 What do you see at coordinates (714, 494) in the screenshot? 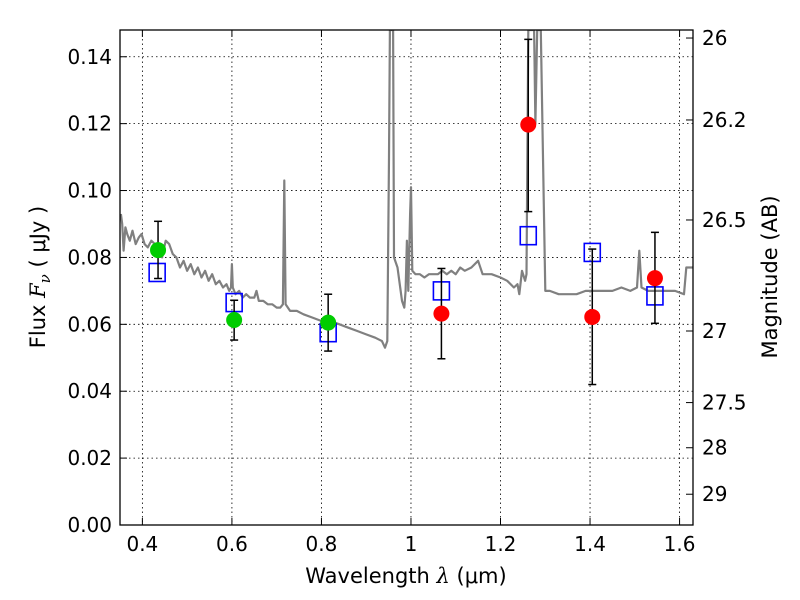
I see `y2-tick-label: 29` at bounding box center [714, 494].